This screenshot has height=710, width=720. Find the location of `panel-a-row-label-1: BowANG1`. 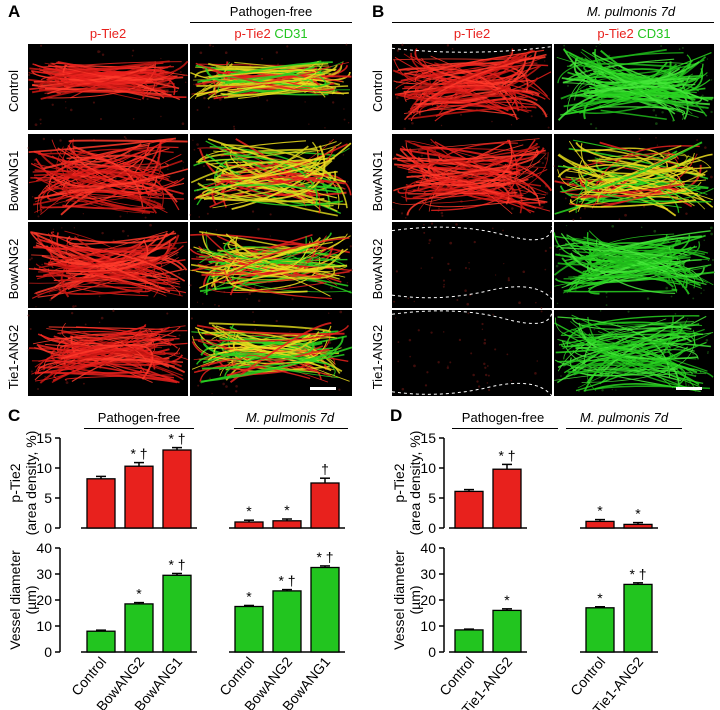

panel-a-row-label-1: BowANG1 is located at coordinates (13, 181).